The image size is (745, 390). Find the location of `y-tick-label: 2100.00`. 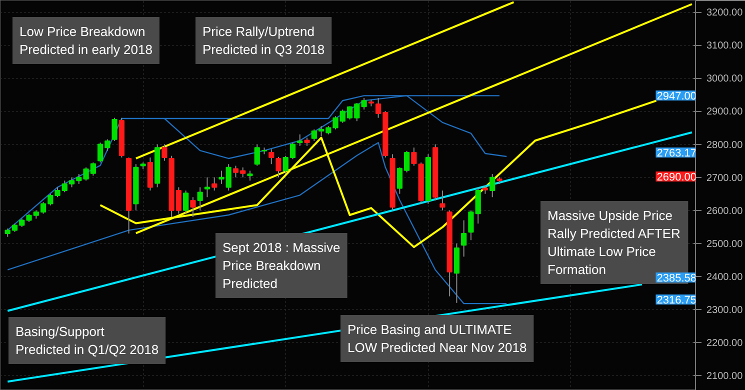

y-tick-label: 2100.00 is located at coordinates (725, 376).